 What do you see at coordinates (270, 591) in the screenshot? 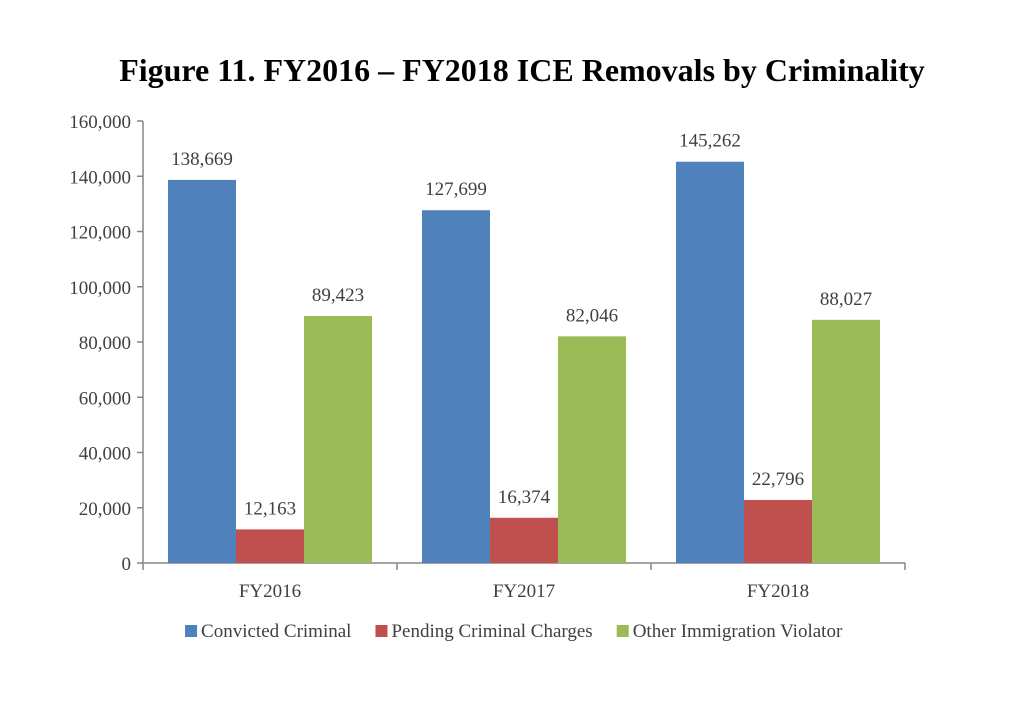
I see `x-tick-label: FY2016` at bounding box center [270, 591].